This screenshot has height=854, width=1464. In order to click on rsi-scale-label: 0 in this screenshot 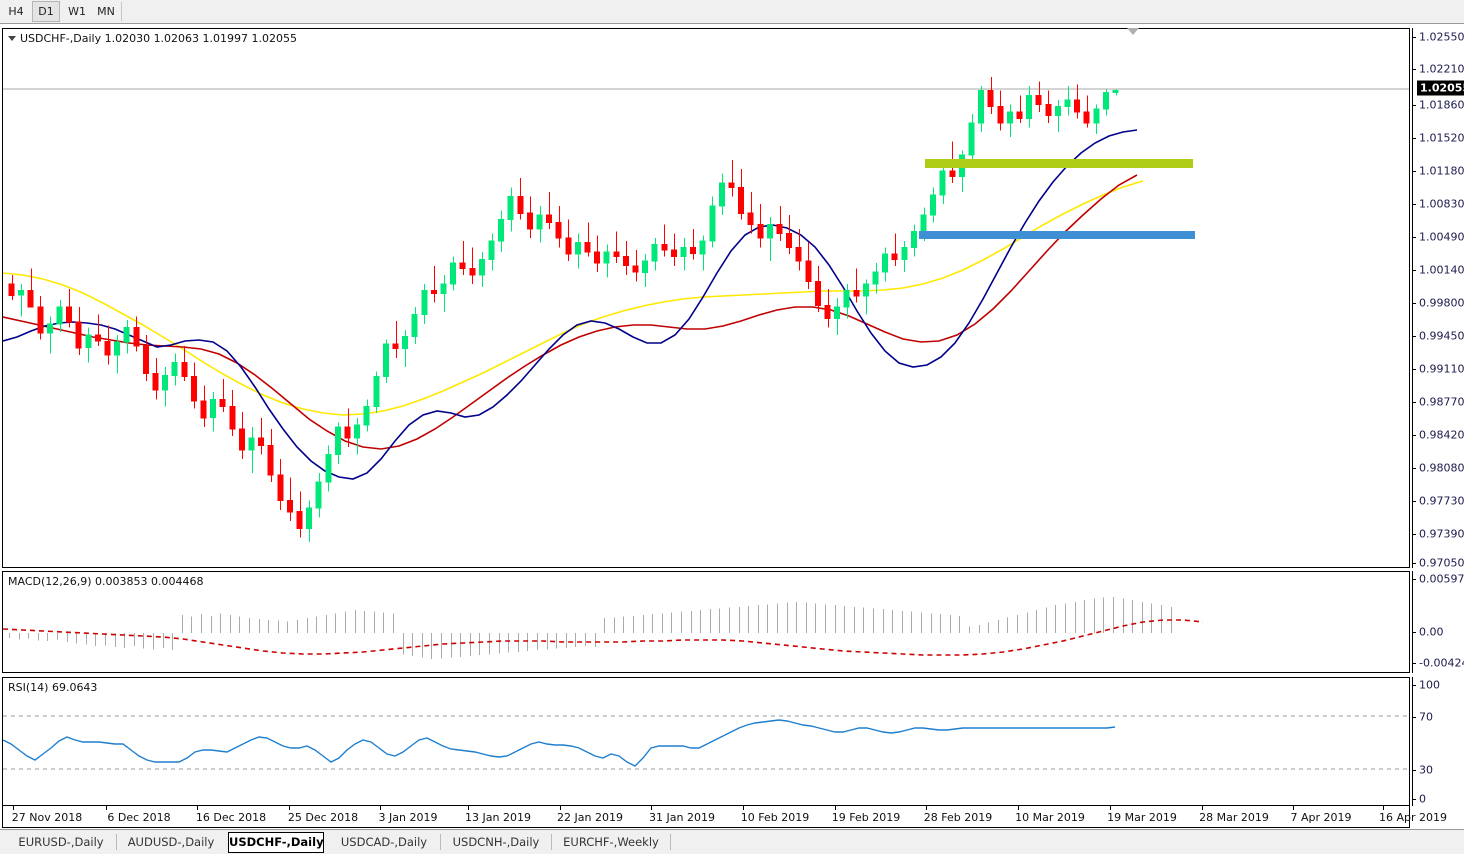, I will do `click(1422, 799)`.